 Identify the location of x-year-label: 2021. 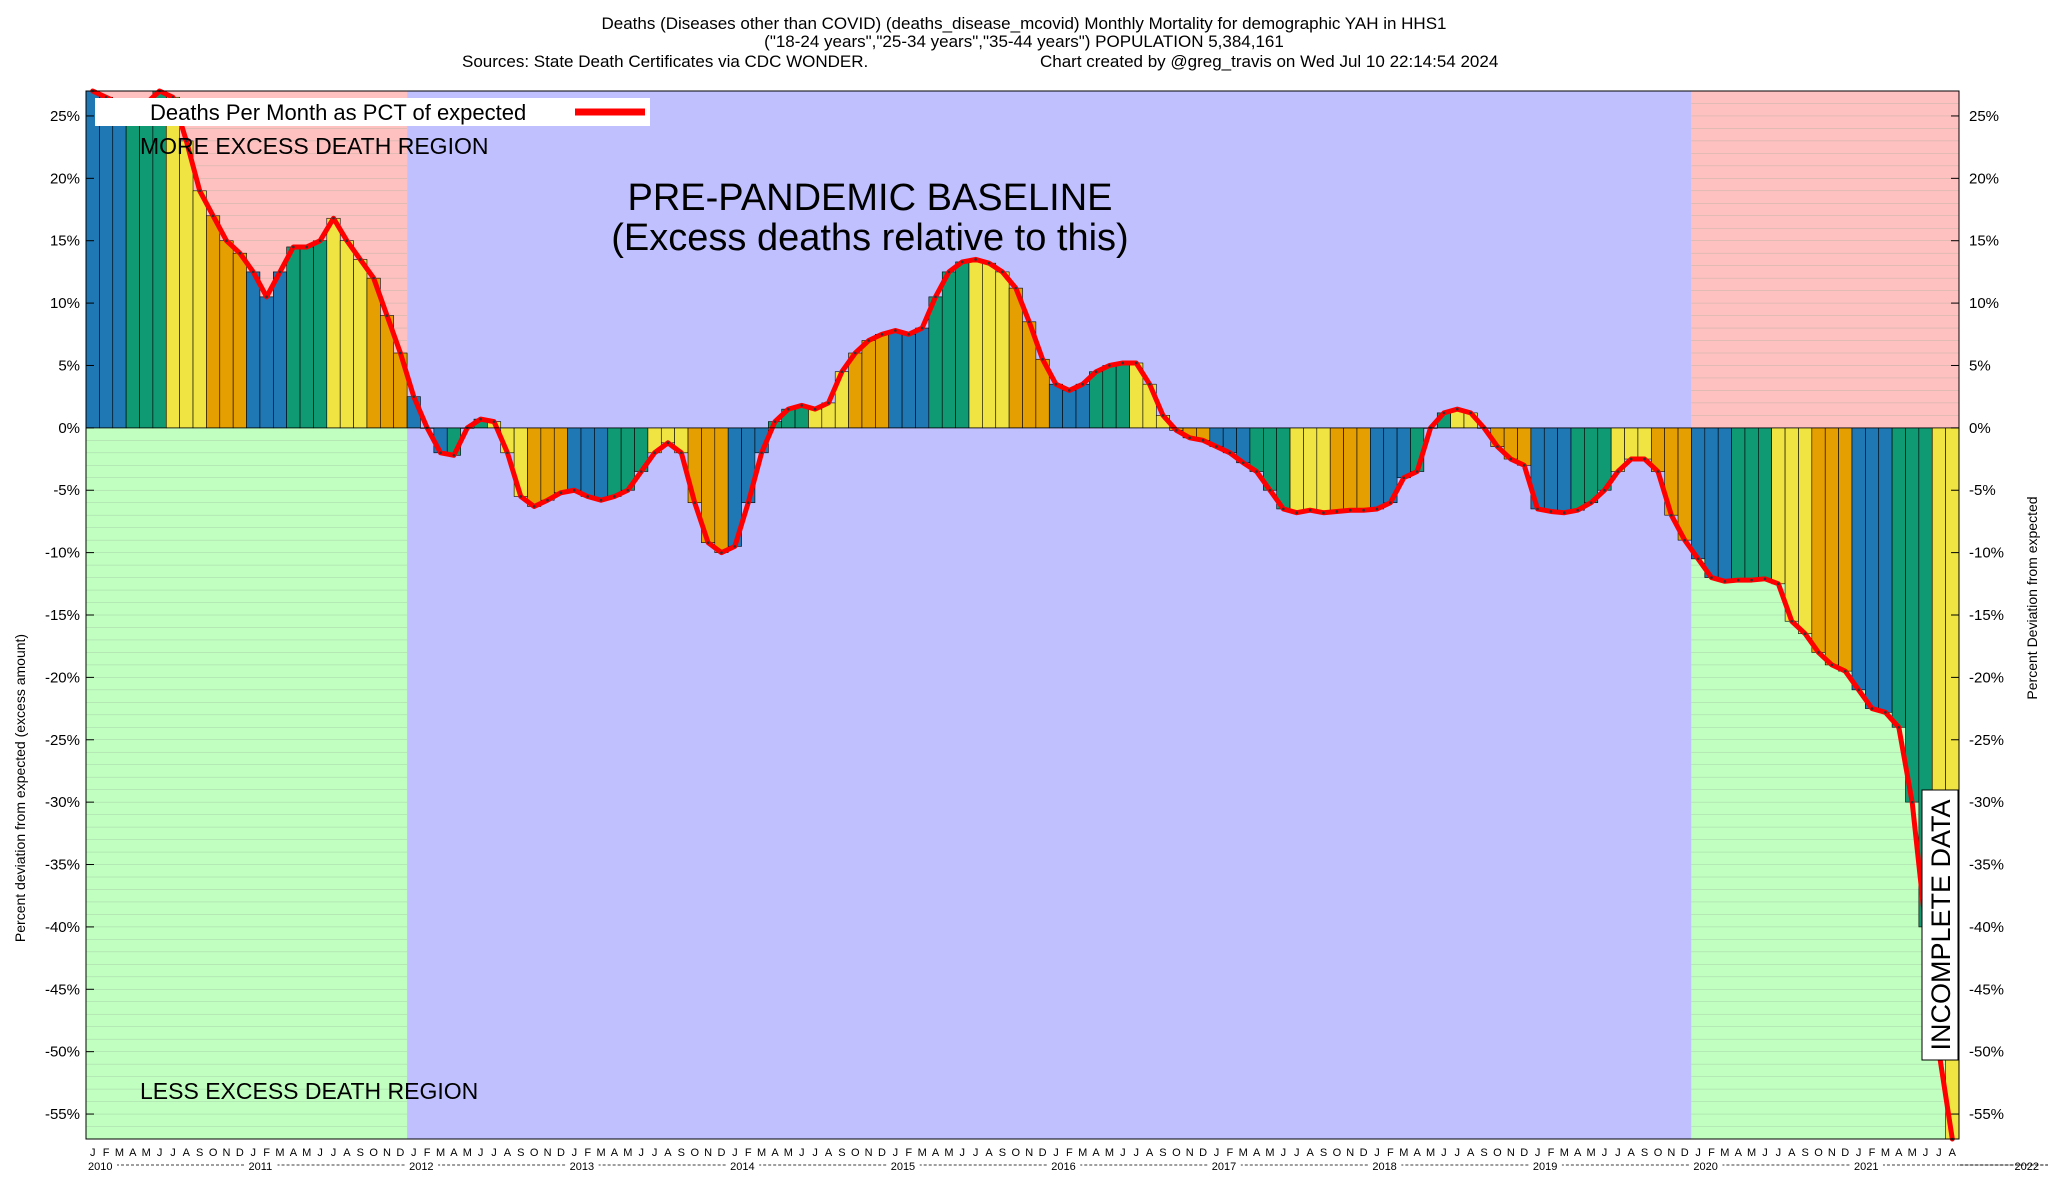
(1866, 1167).